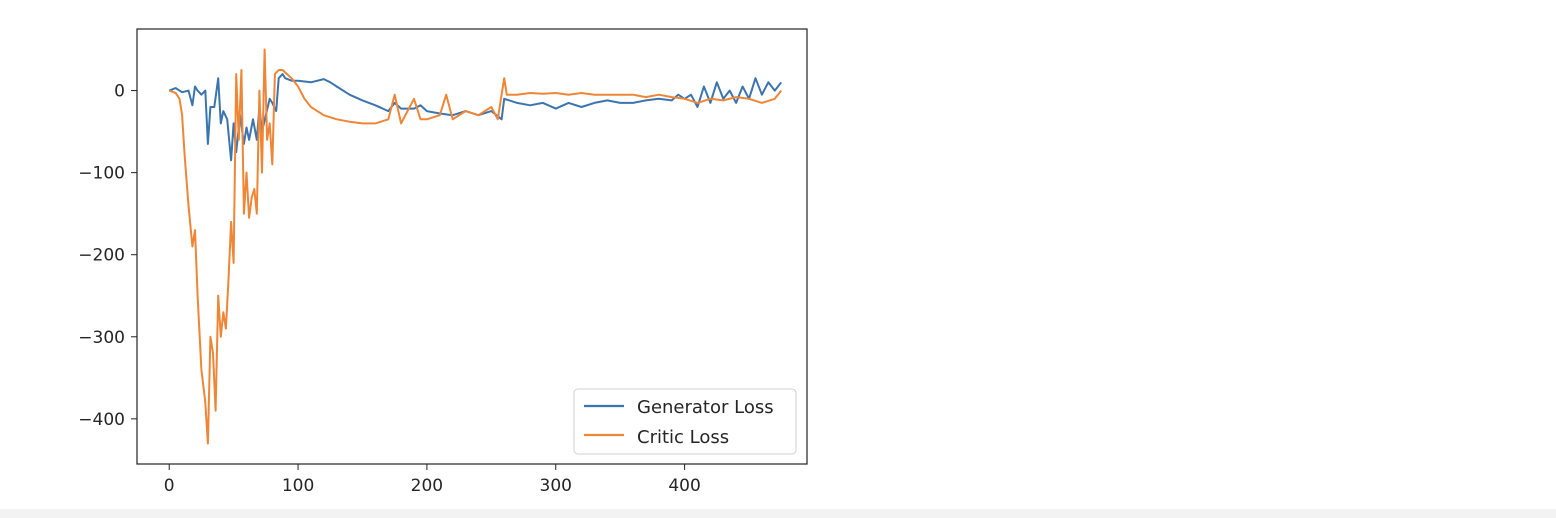 The height and width of the screenshot is (518, 1556). I want to click on y-tick-label: −100, so click(101, 174).